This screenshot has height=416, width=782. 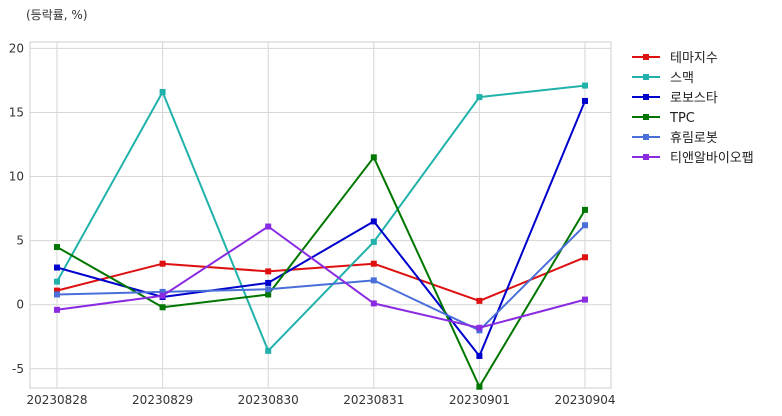 I want to click on y-tick-label: 10, so click(x=16, y=177).